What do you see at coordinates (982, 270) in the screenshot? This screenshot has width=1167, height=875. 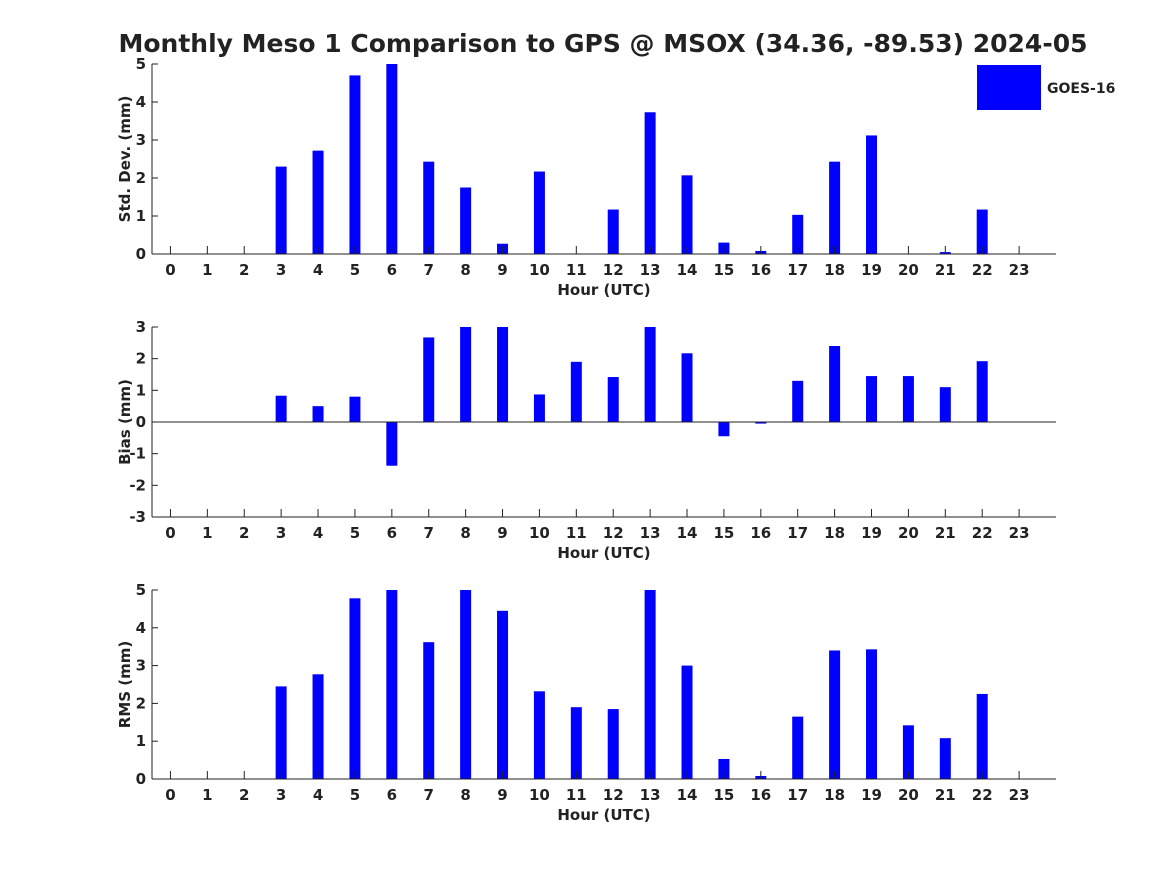 I see `x-tick-label: 22` at bounding box center [982, 270].